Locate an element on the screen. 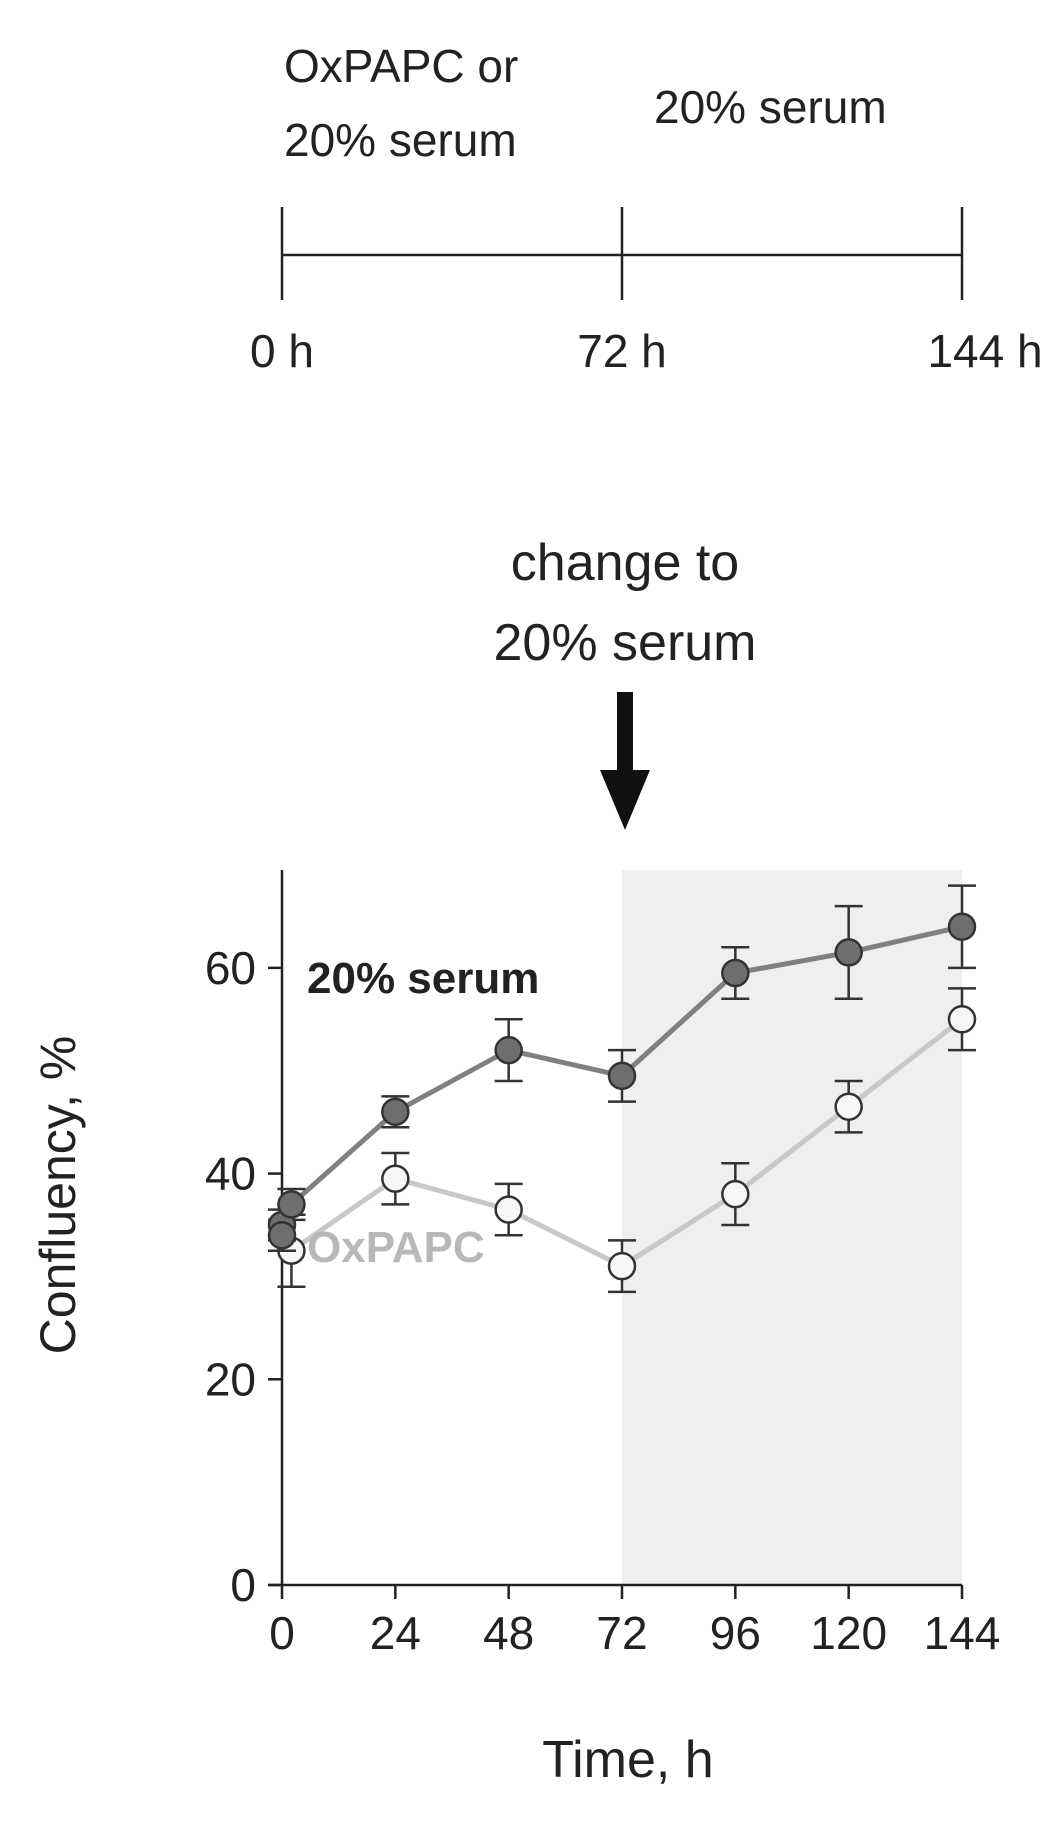 Image resolution: width=1059 pixels, height=1822 pixels. timeline-label-144h: 144 h is located at coordinates (984, 351).